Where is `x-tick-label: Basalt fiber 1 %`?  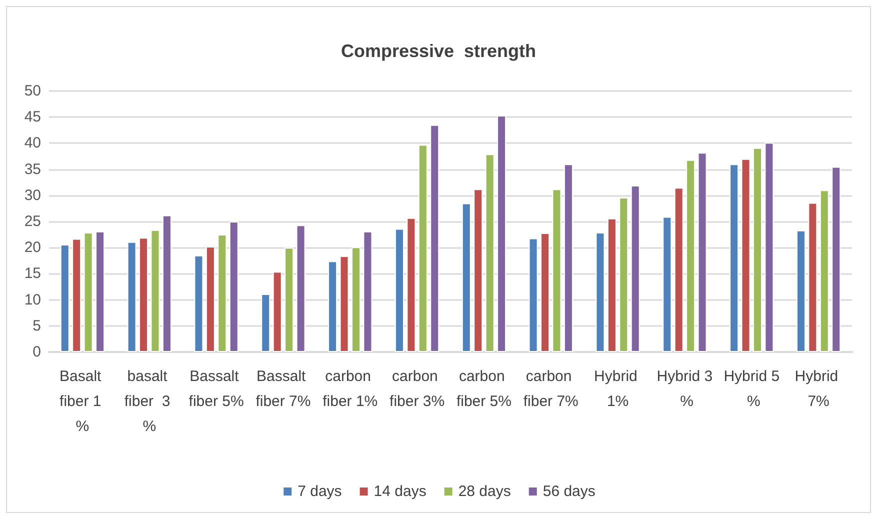
x-tick-label: Basalt fiber 1 % is located at coordinates (83, 401).